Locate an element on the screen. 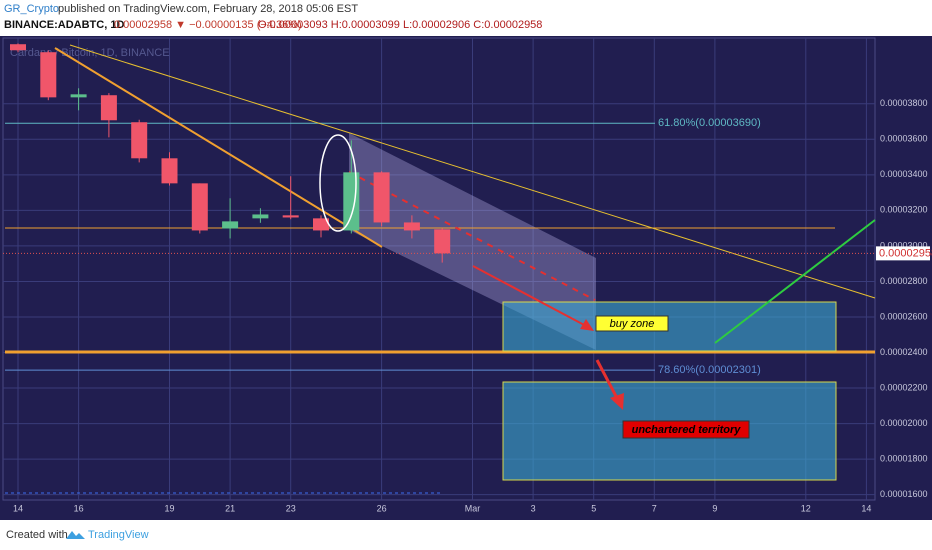  projection is located at coordinates (472, 236).